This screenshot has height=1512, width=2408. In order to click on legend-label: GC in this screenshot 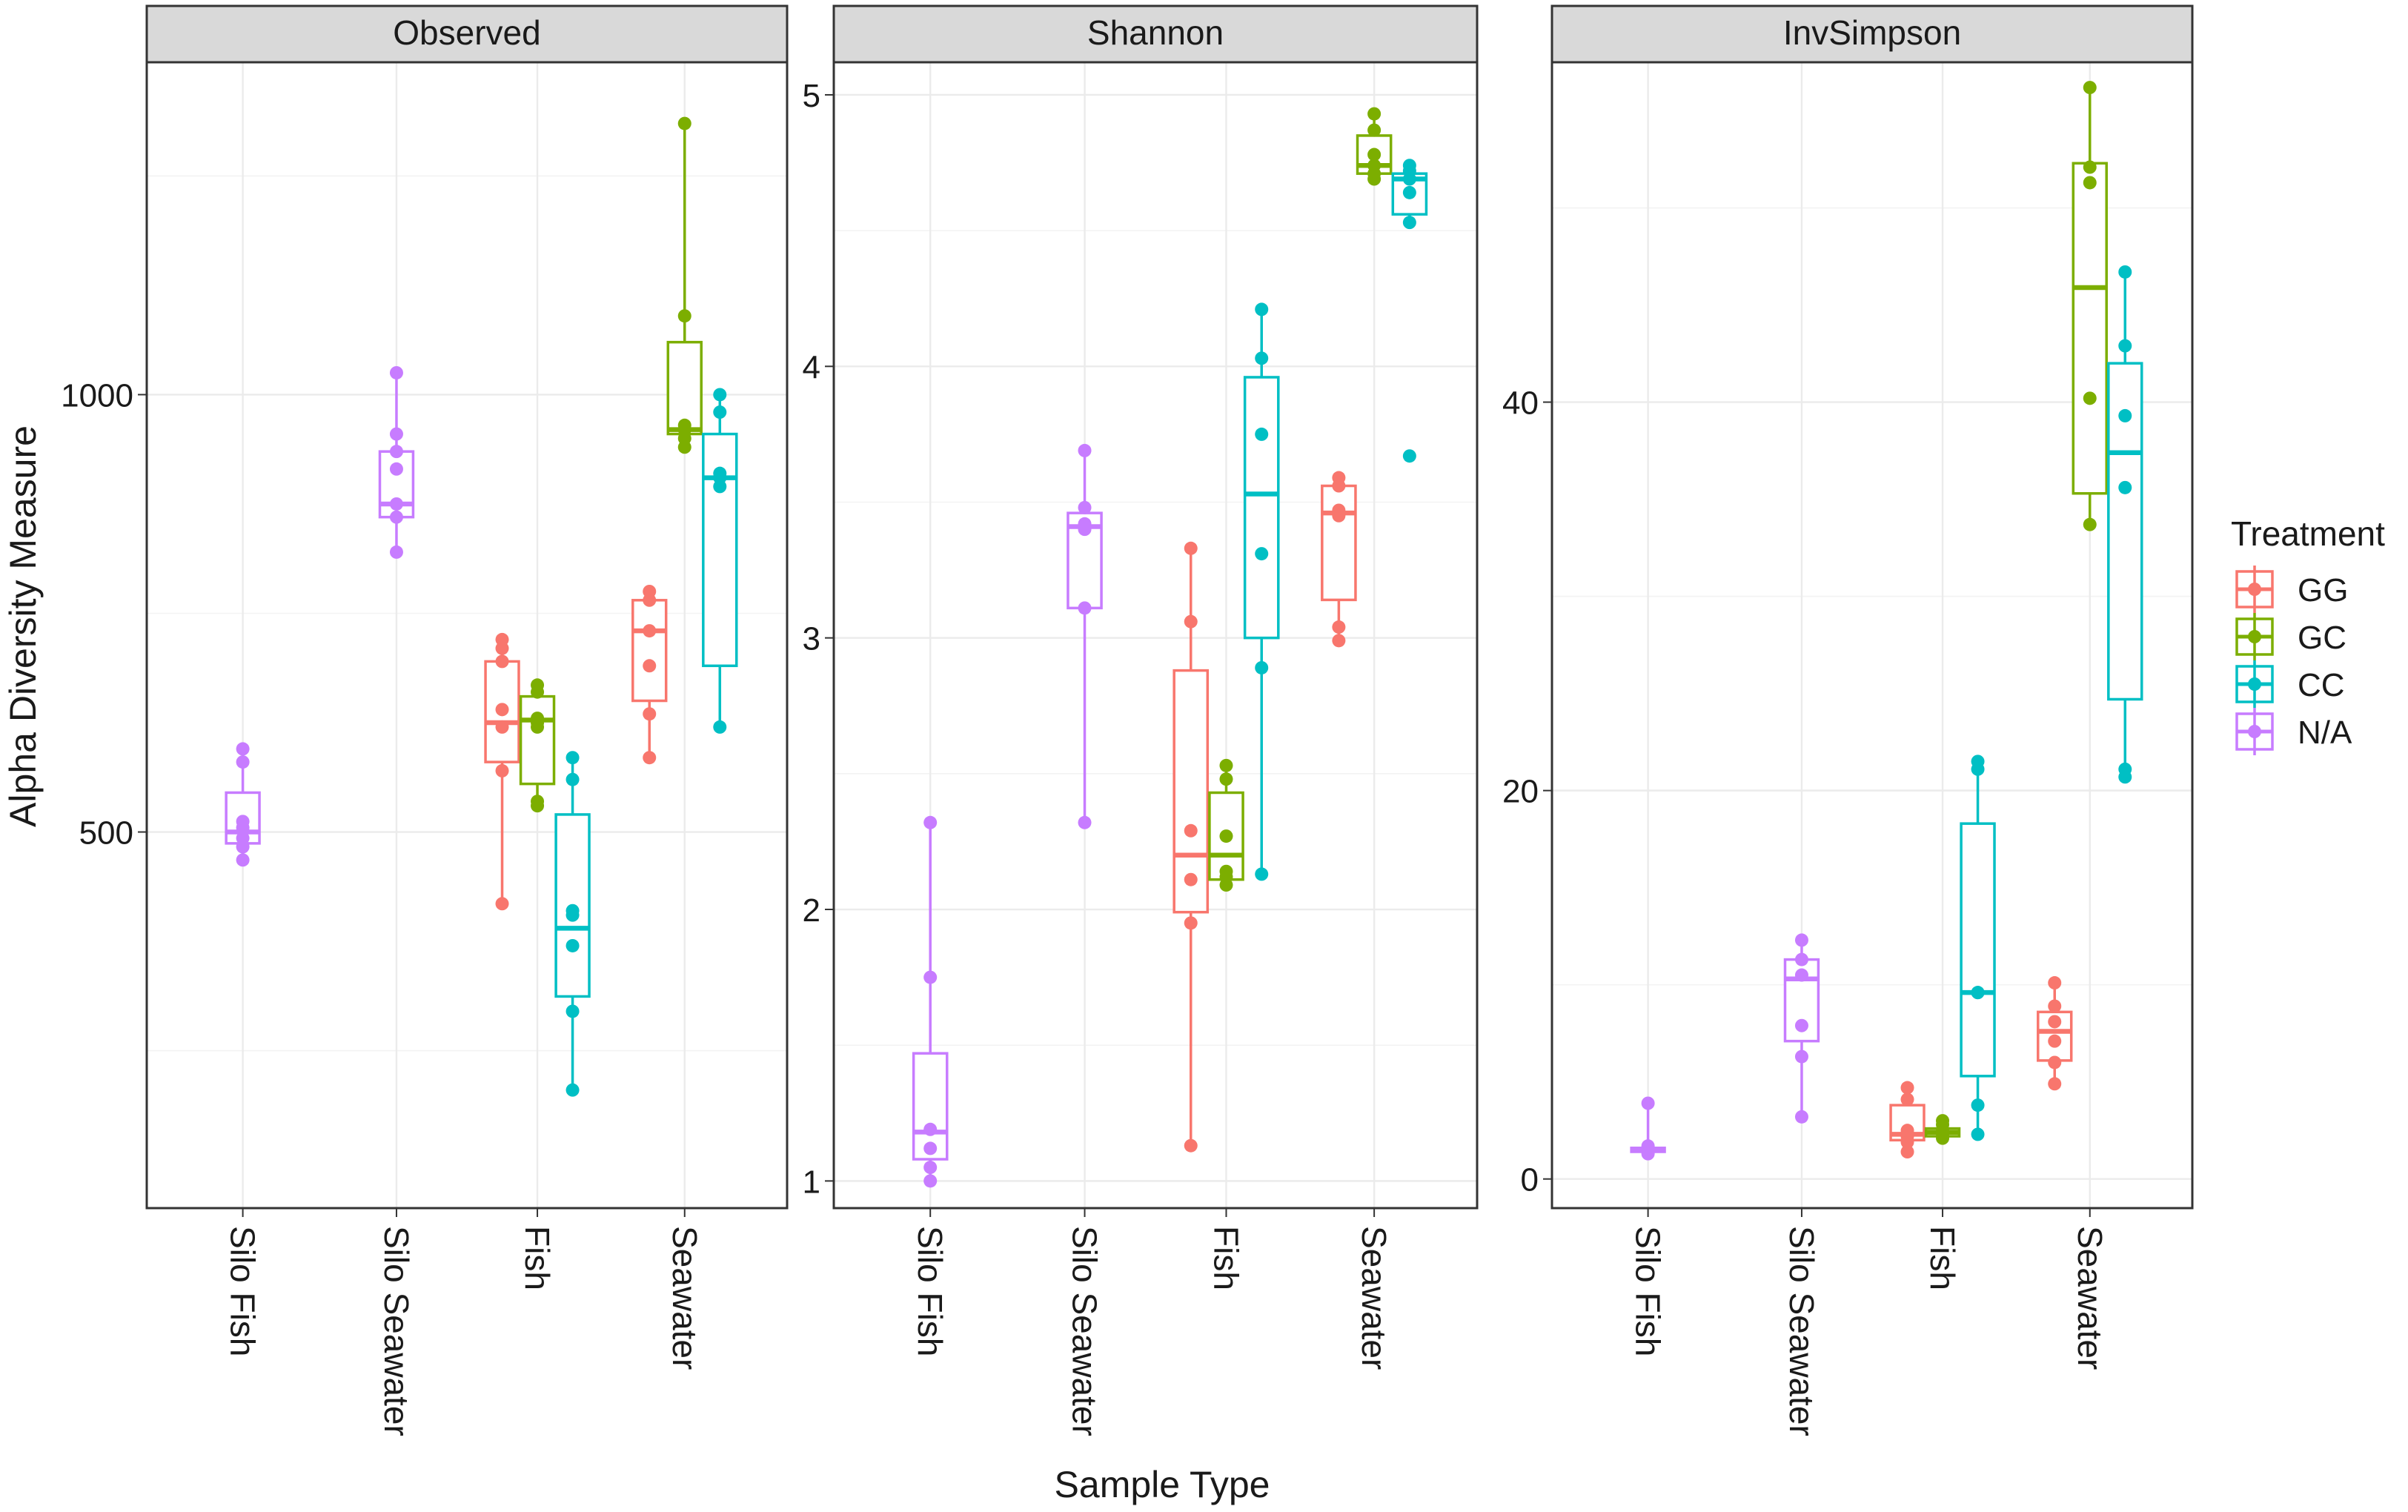, I will do `click(2322, 638)`.